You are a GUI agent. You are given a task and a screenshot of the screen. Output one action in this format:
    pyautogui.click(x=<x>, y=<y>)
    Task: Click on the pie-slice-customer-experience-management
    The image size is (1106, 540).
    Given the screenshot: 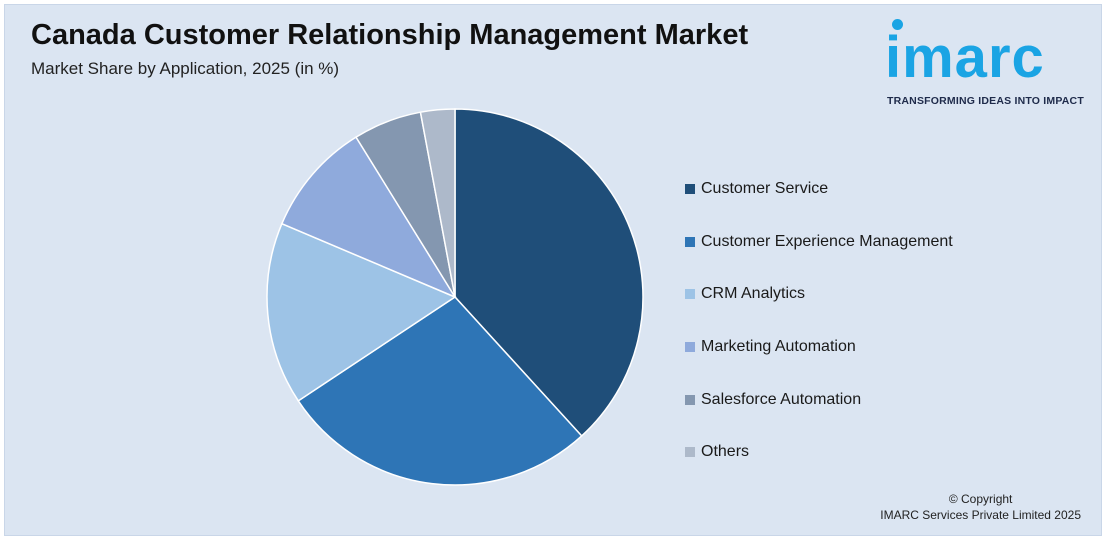 What is the action you would take?
    pyautogui.click(x=440, y=391)
    